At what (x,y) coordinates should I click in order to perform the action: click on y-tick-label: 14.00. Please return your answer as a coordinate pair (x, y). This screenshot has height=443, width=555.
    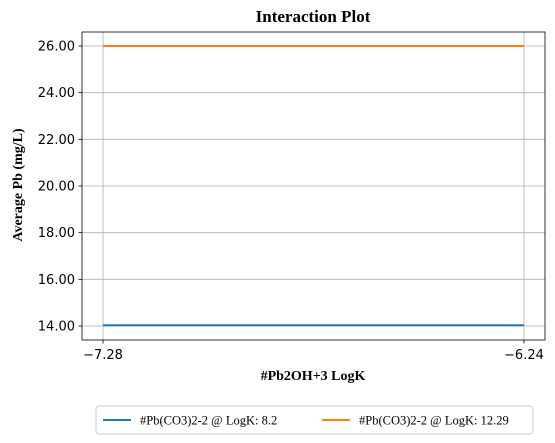
    Looking at the image, I should click on (56, 327).